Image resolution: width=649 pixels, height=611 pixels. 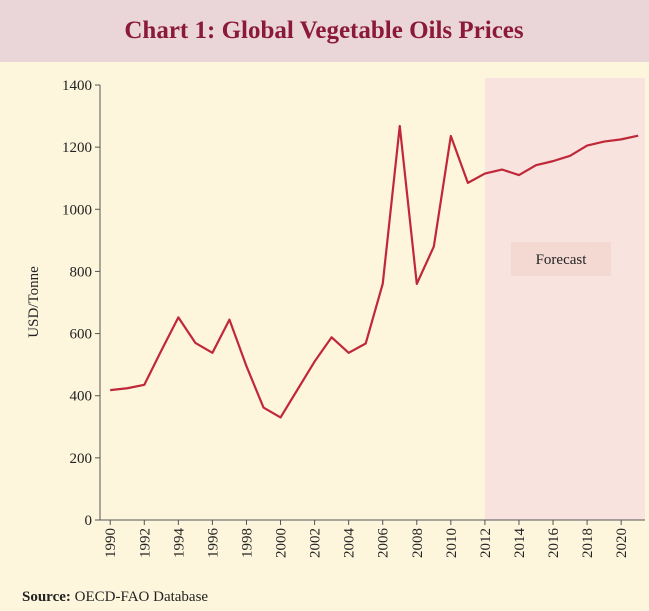 I want to click on x-tick-label: 2014, so click(x=520, y=543).